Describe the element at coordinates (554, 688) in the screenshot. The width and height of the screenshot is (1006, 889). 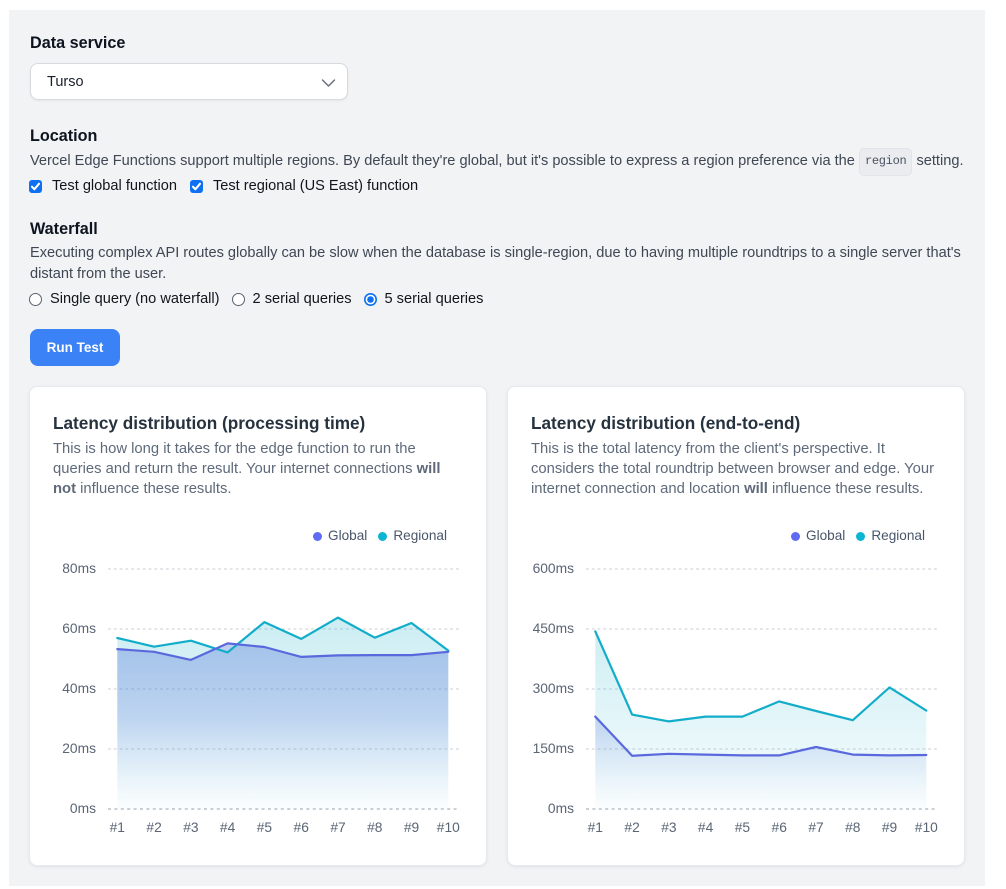
I see `svg-text: 300ms` at that location.